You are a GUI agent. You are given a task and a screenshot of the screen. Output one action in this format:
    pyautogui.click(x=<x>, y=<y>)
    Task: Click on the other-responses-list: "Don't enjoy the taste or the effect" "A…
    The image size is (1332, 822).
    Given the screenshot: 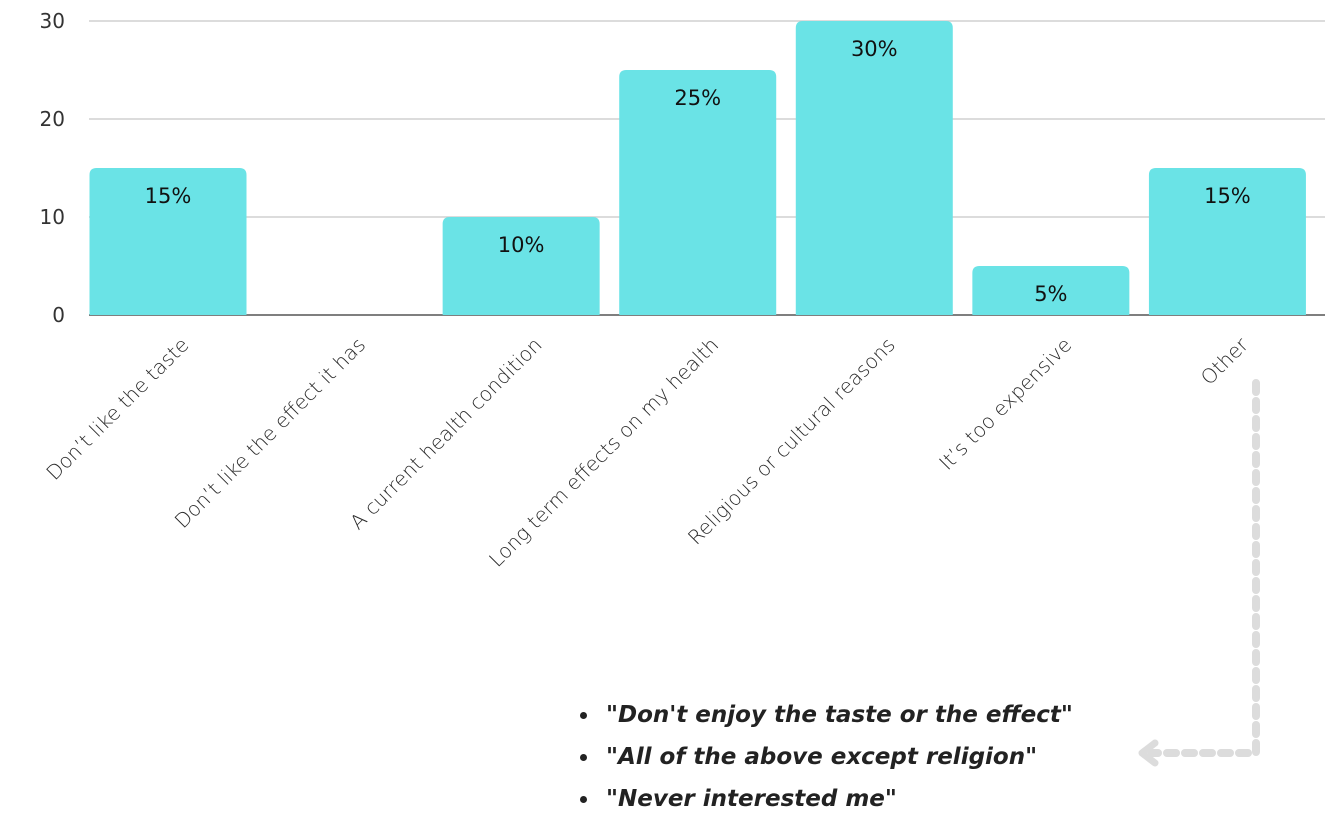 What is the action you would take?
    pyautogui.click(x=826, y=759)
    